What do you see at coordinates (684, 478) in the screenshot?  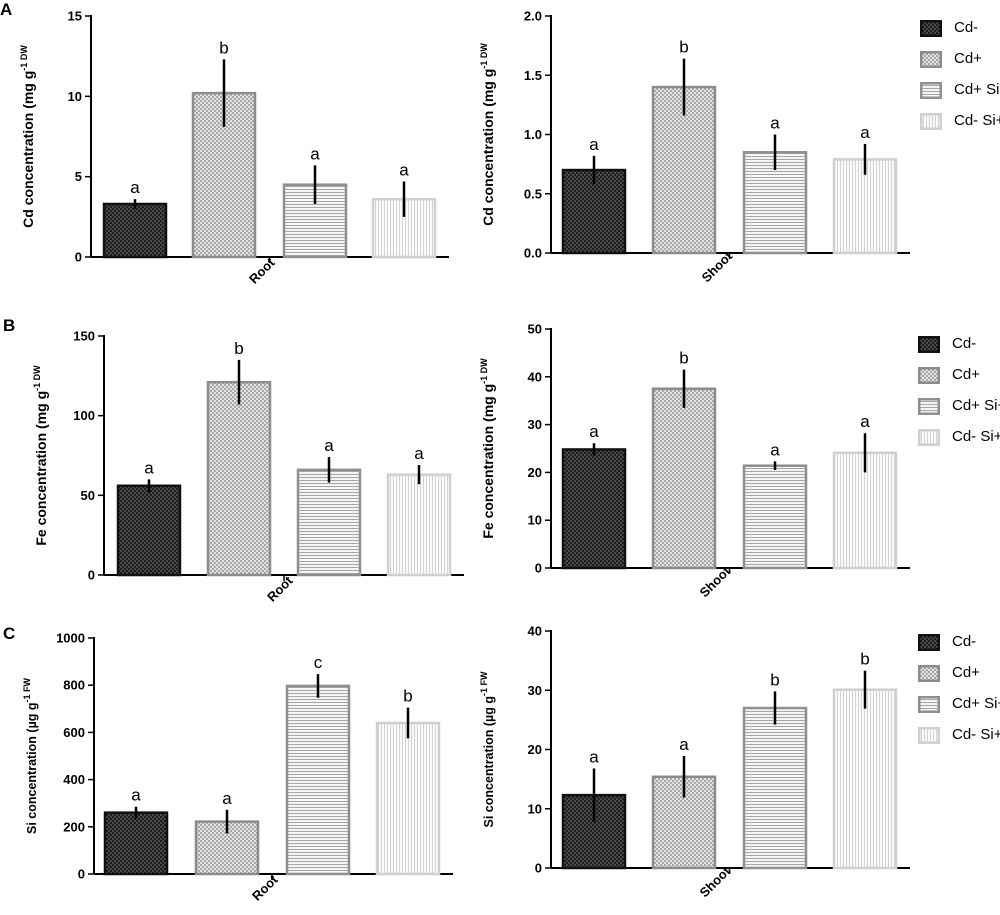 I see `bar-cdplus` at bounding box center [684, 478].